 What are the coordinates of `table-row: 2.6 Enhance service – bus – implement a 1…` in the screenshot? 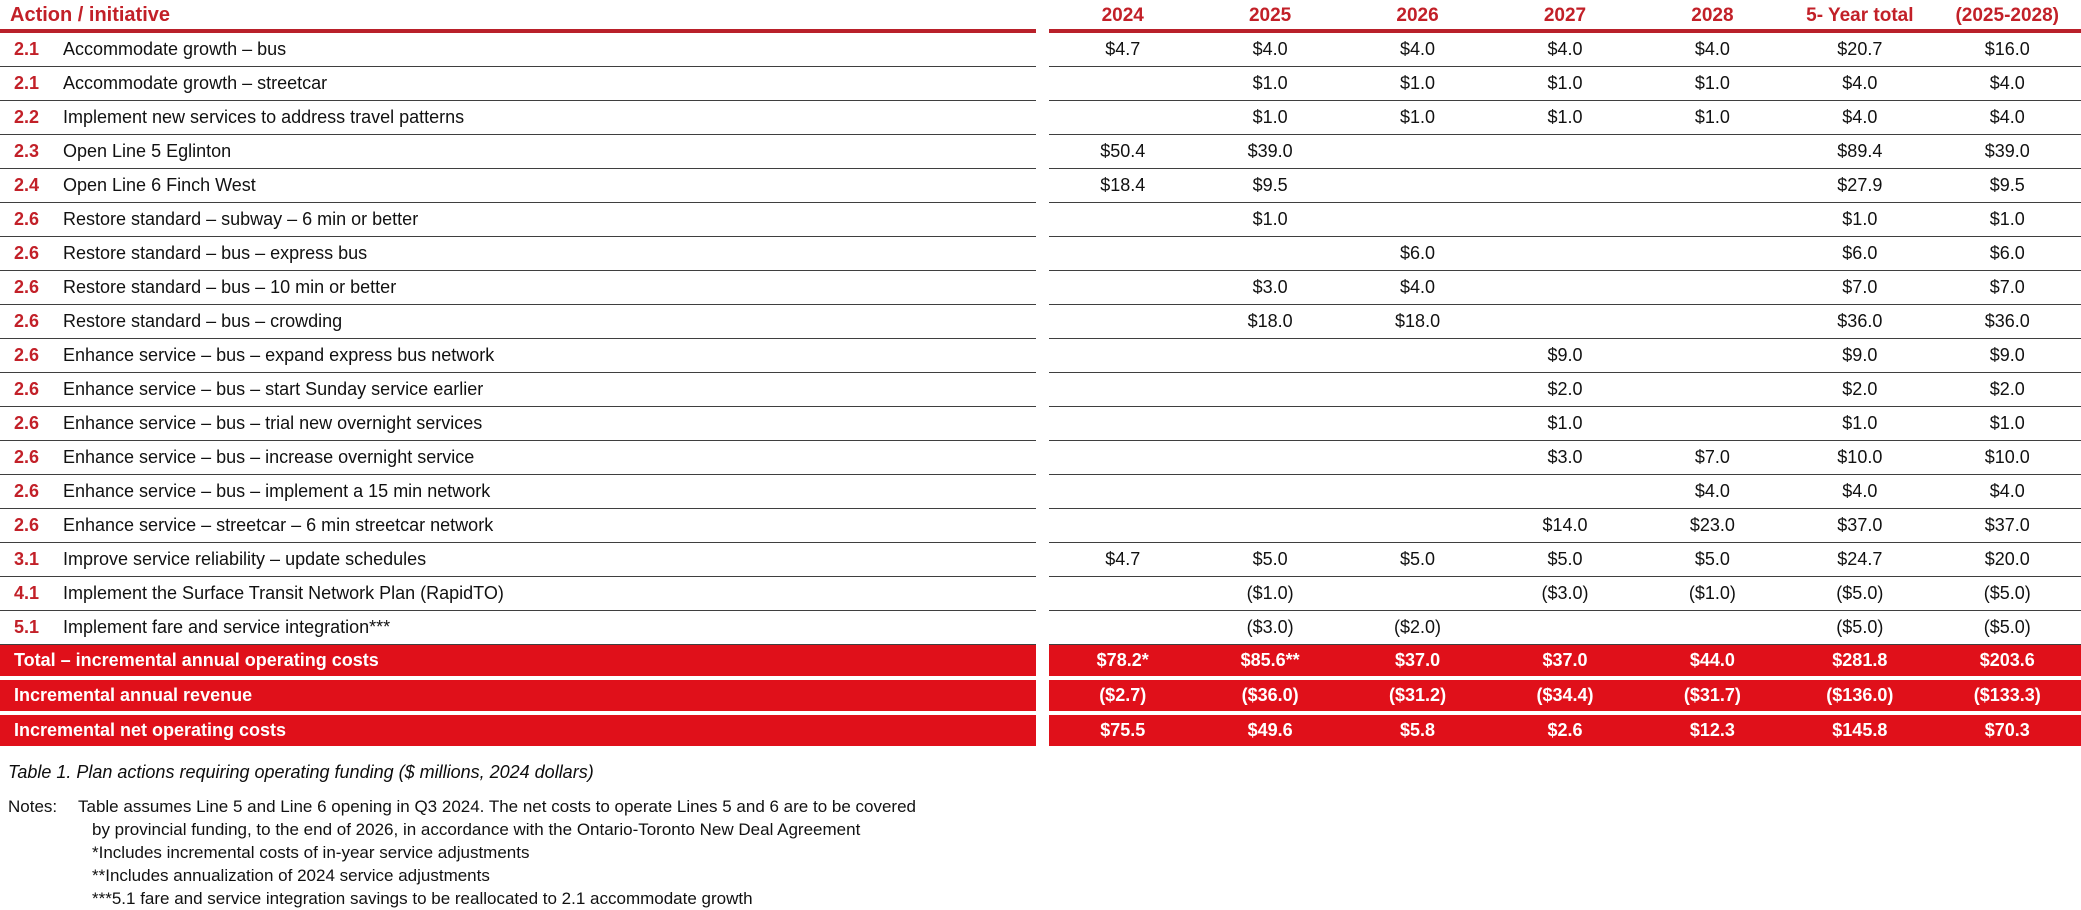 It's located at (1040, 492).